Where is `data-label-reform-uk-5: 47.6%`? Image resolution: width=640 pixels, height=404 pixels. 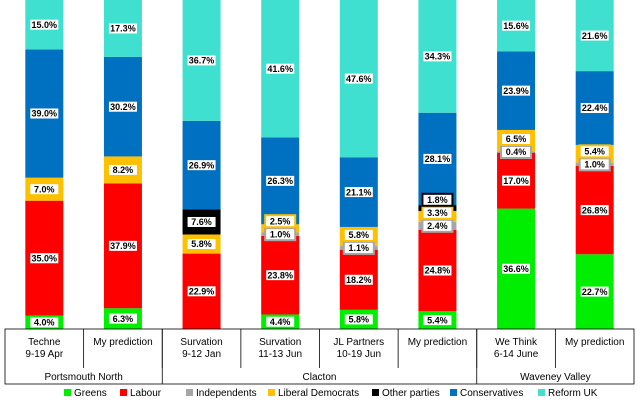 data-label-reform-uk-5: 47.6% is located at coordinates (359, 79).